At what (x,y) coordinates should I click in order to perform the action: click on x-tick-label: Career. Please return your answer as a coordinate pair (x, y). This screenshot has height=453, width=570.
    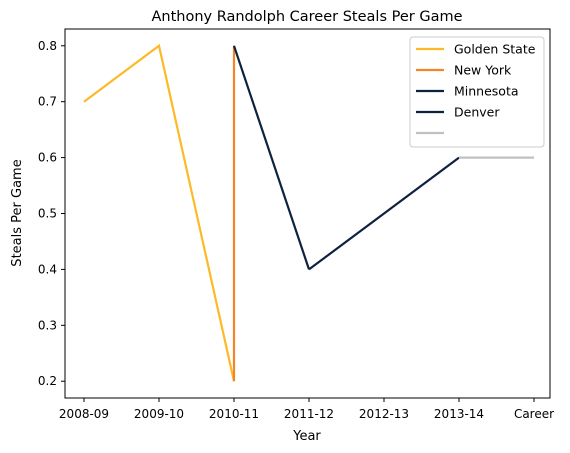
    Looking at the image, I should click on (534, 414).